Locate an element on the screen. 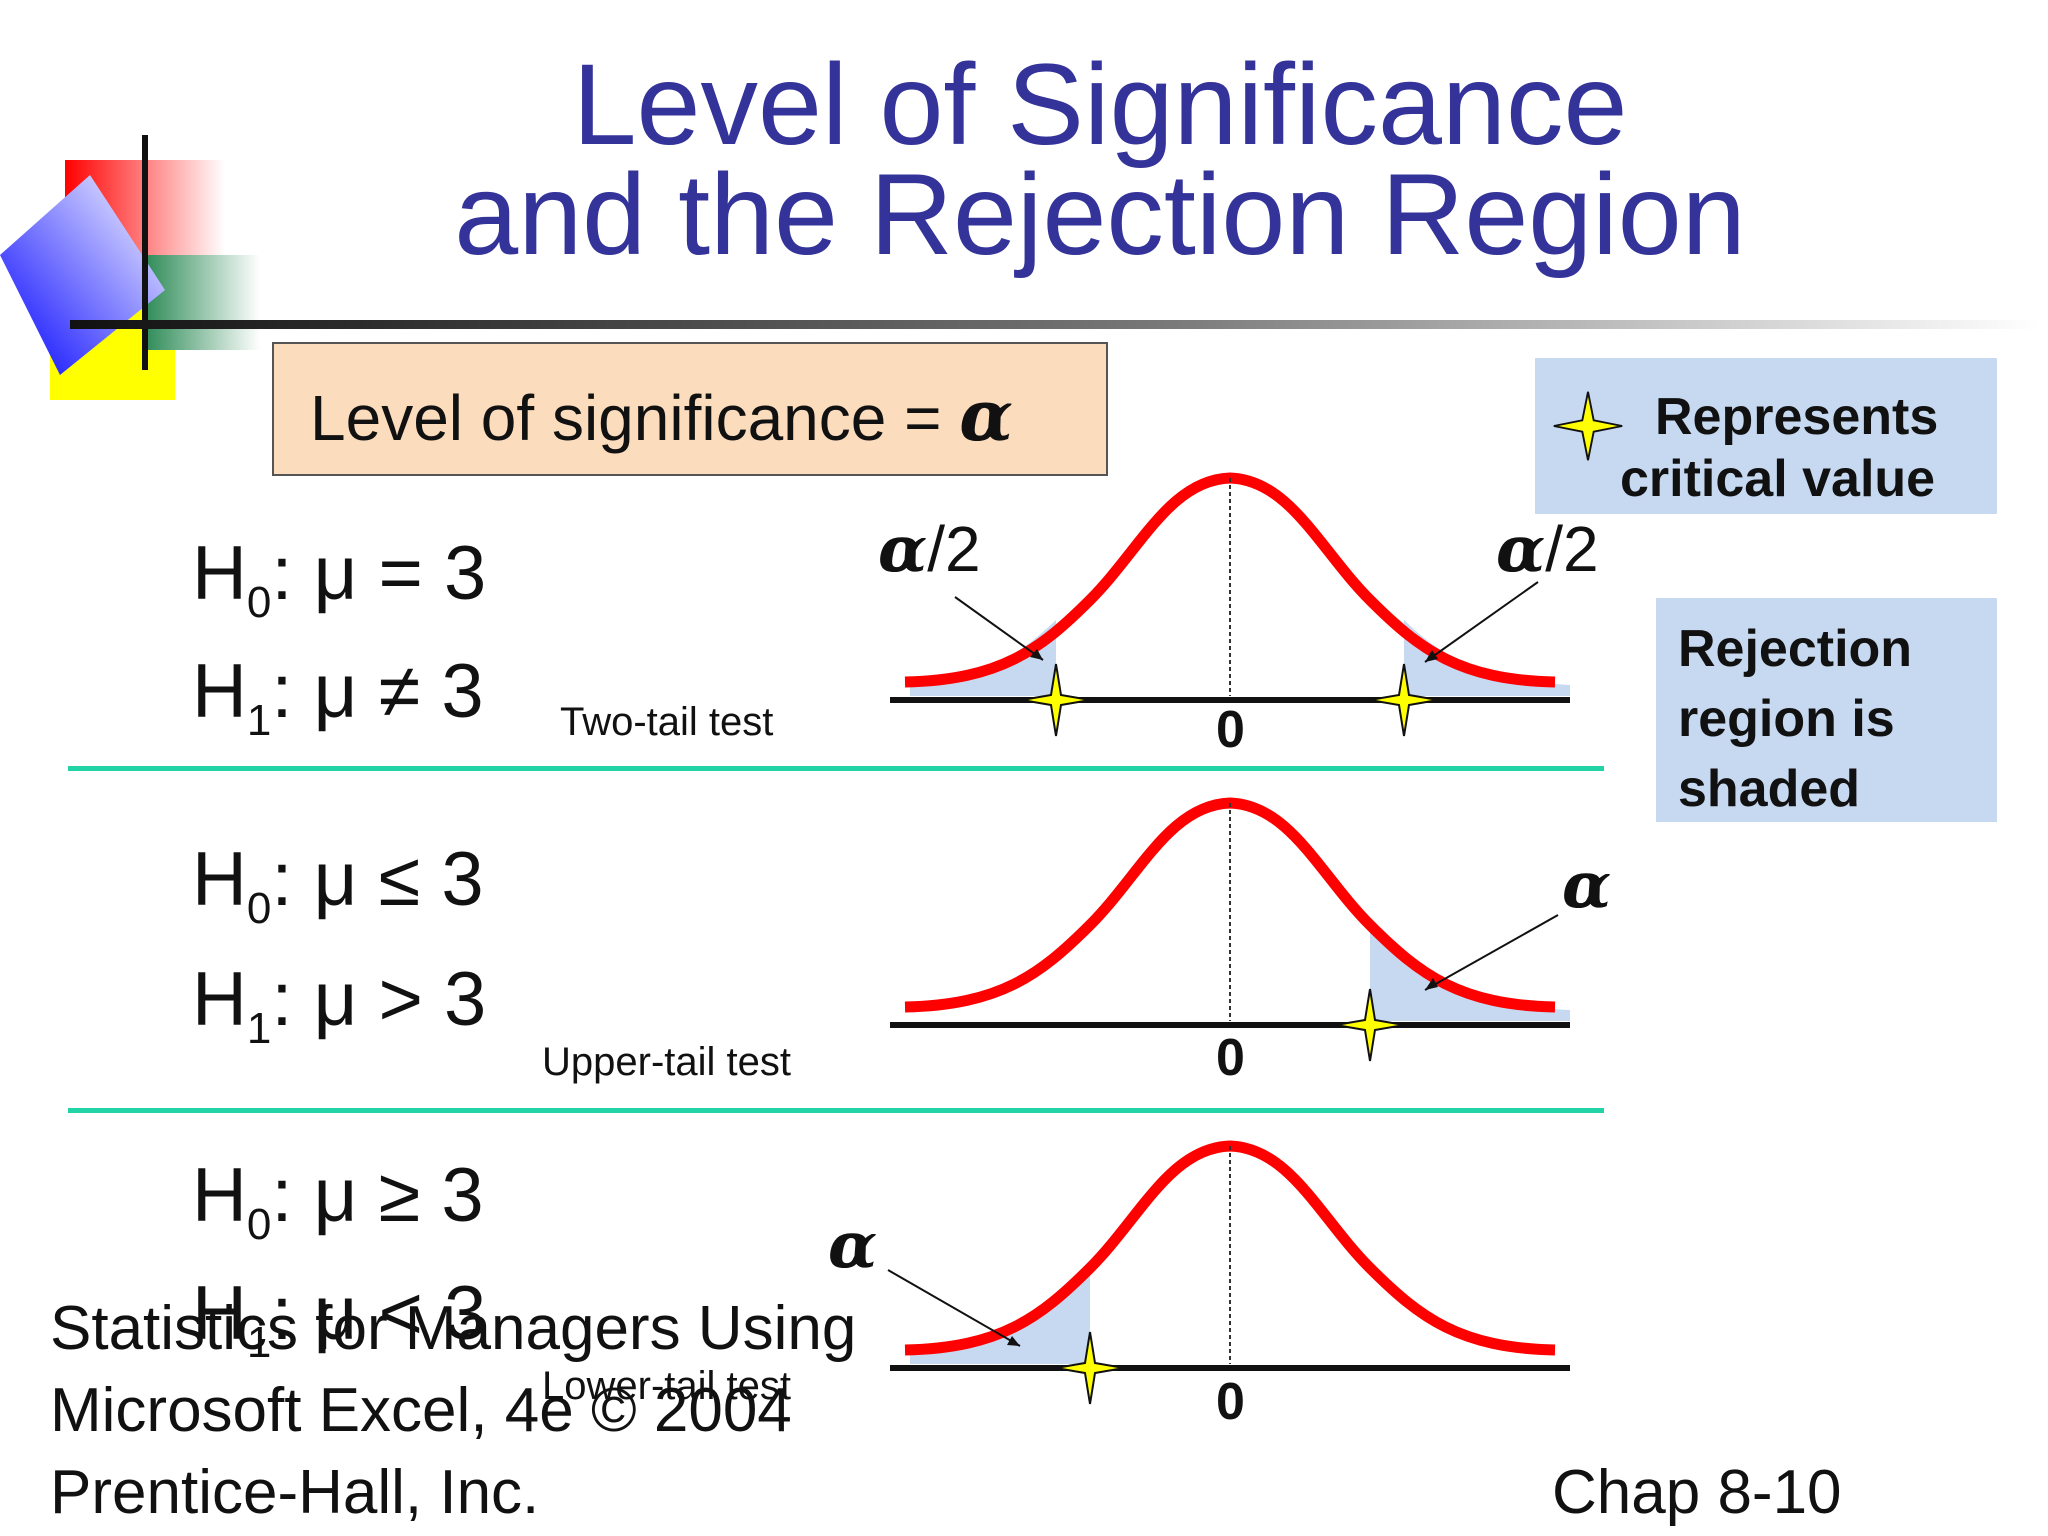 The image size is (2048, 1536). upper-tail-distribution is located at coordinates (1230, 929).